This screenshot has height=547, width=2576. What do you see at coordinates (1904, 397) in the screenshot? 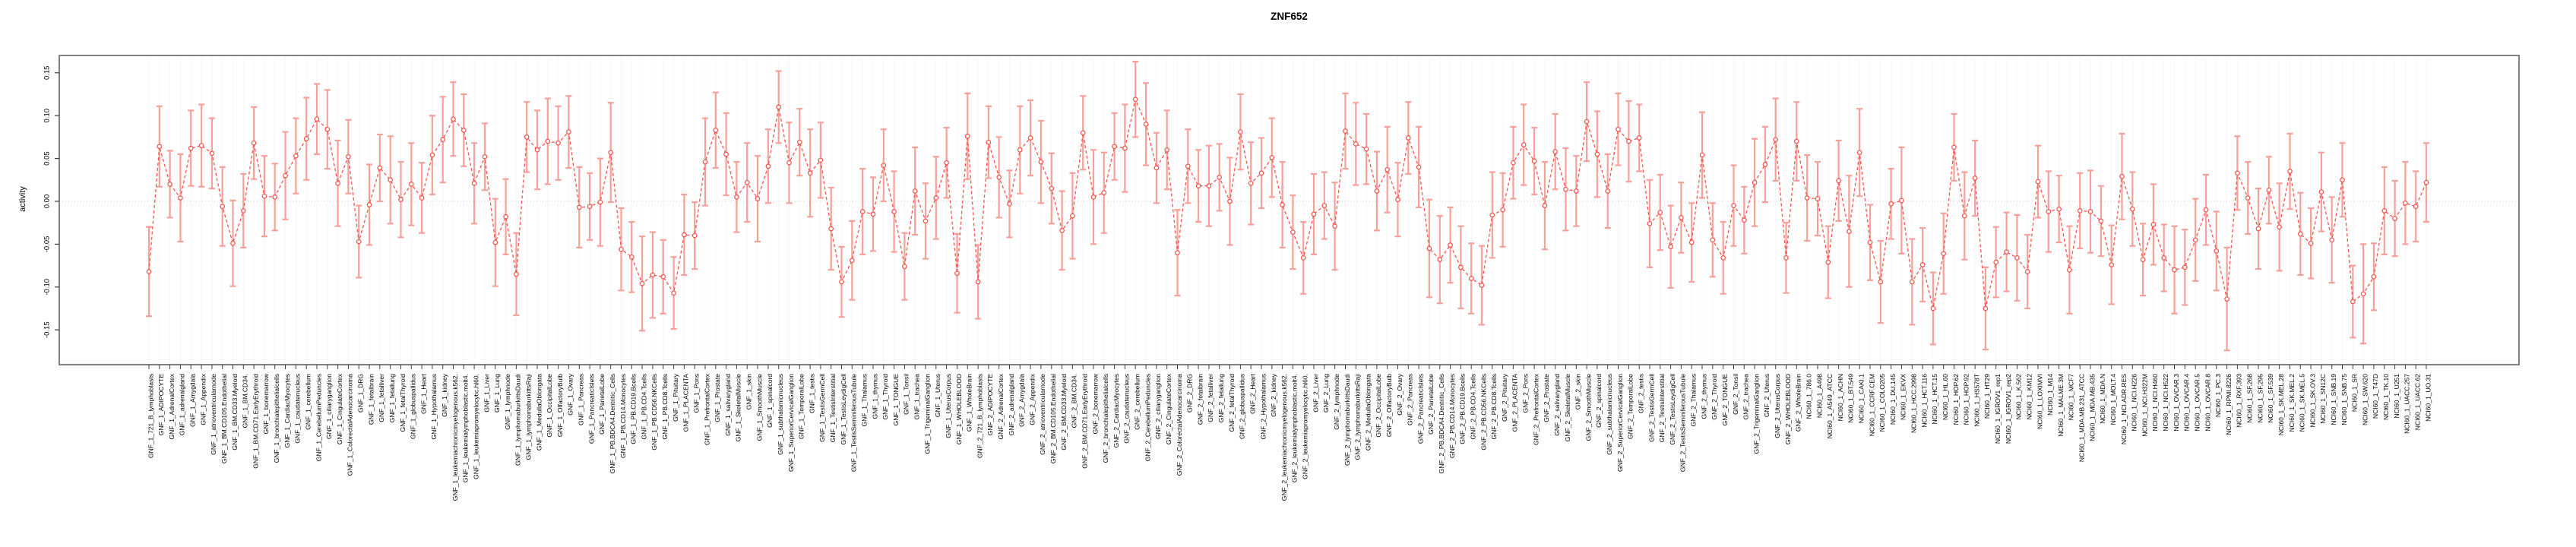
I see `x-tick-label: NCI60_1_EKVX` at bounding box center [1904, 397].